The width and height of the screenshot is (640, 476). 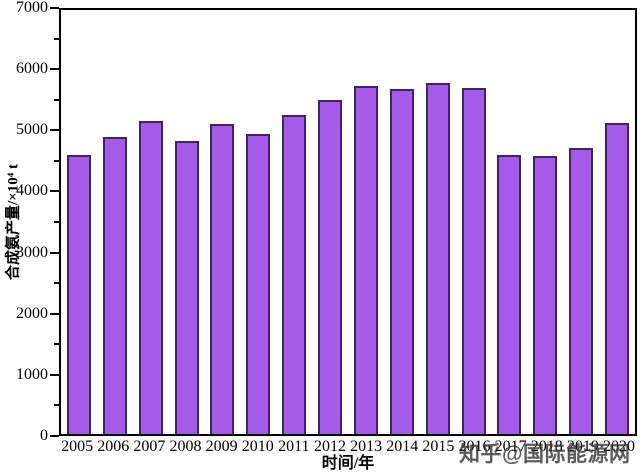 I want to click on bar-cell-2016, so click(x=474, y=222).